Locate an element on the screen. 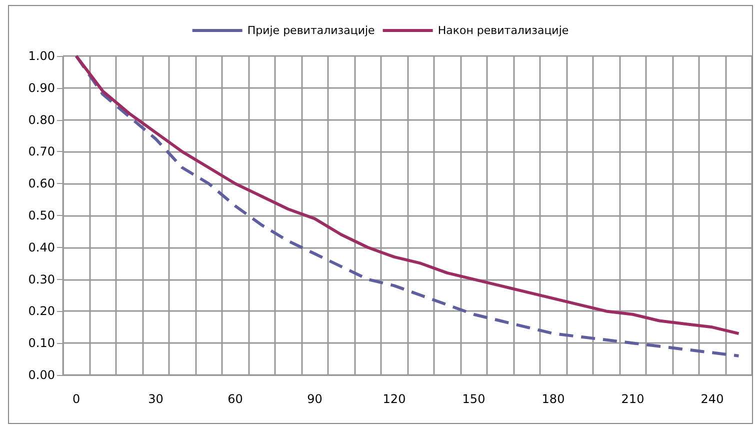 The width and height of the screenshot is (755, 426). y-tick-label: 0.70 is located at coordinates (41, 151).